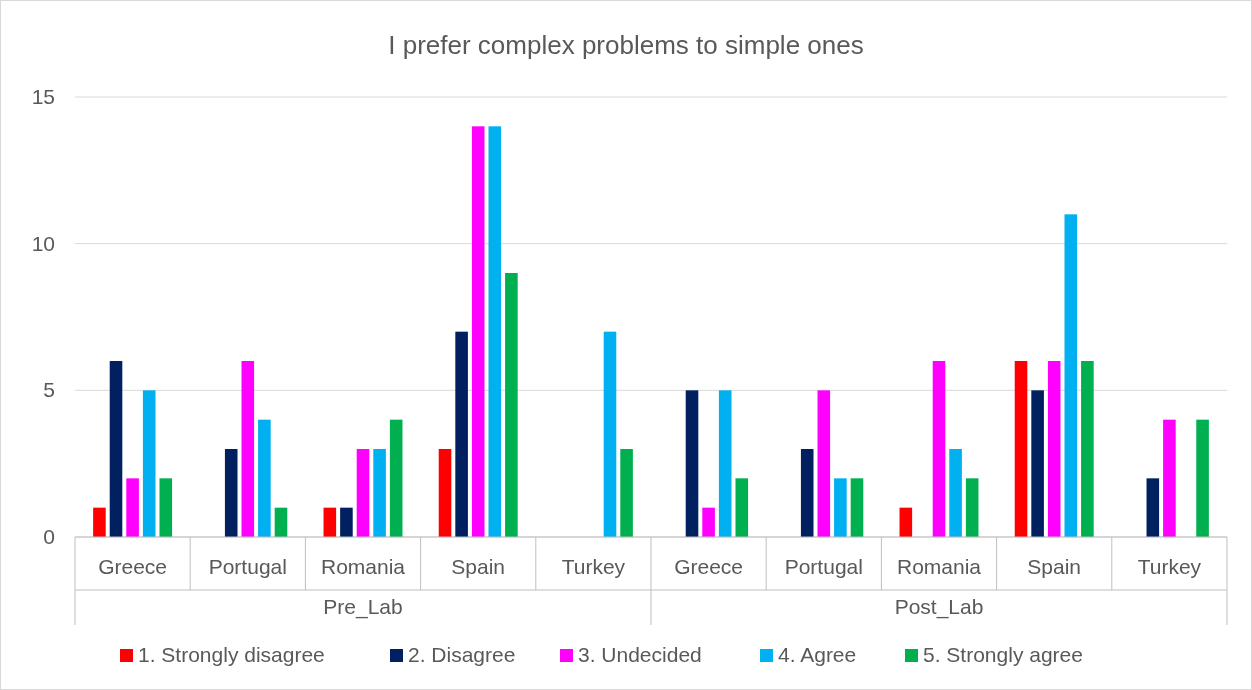 Image resolution: width=1252 pixels, height=690 pixels. What do you see at coordinates (49, 536) in the screenshot?
I see `y-tick-label: 0` at bounding box center [49, 536].